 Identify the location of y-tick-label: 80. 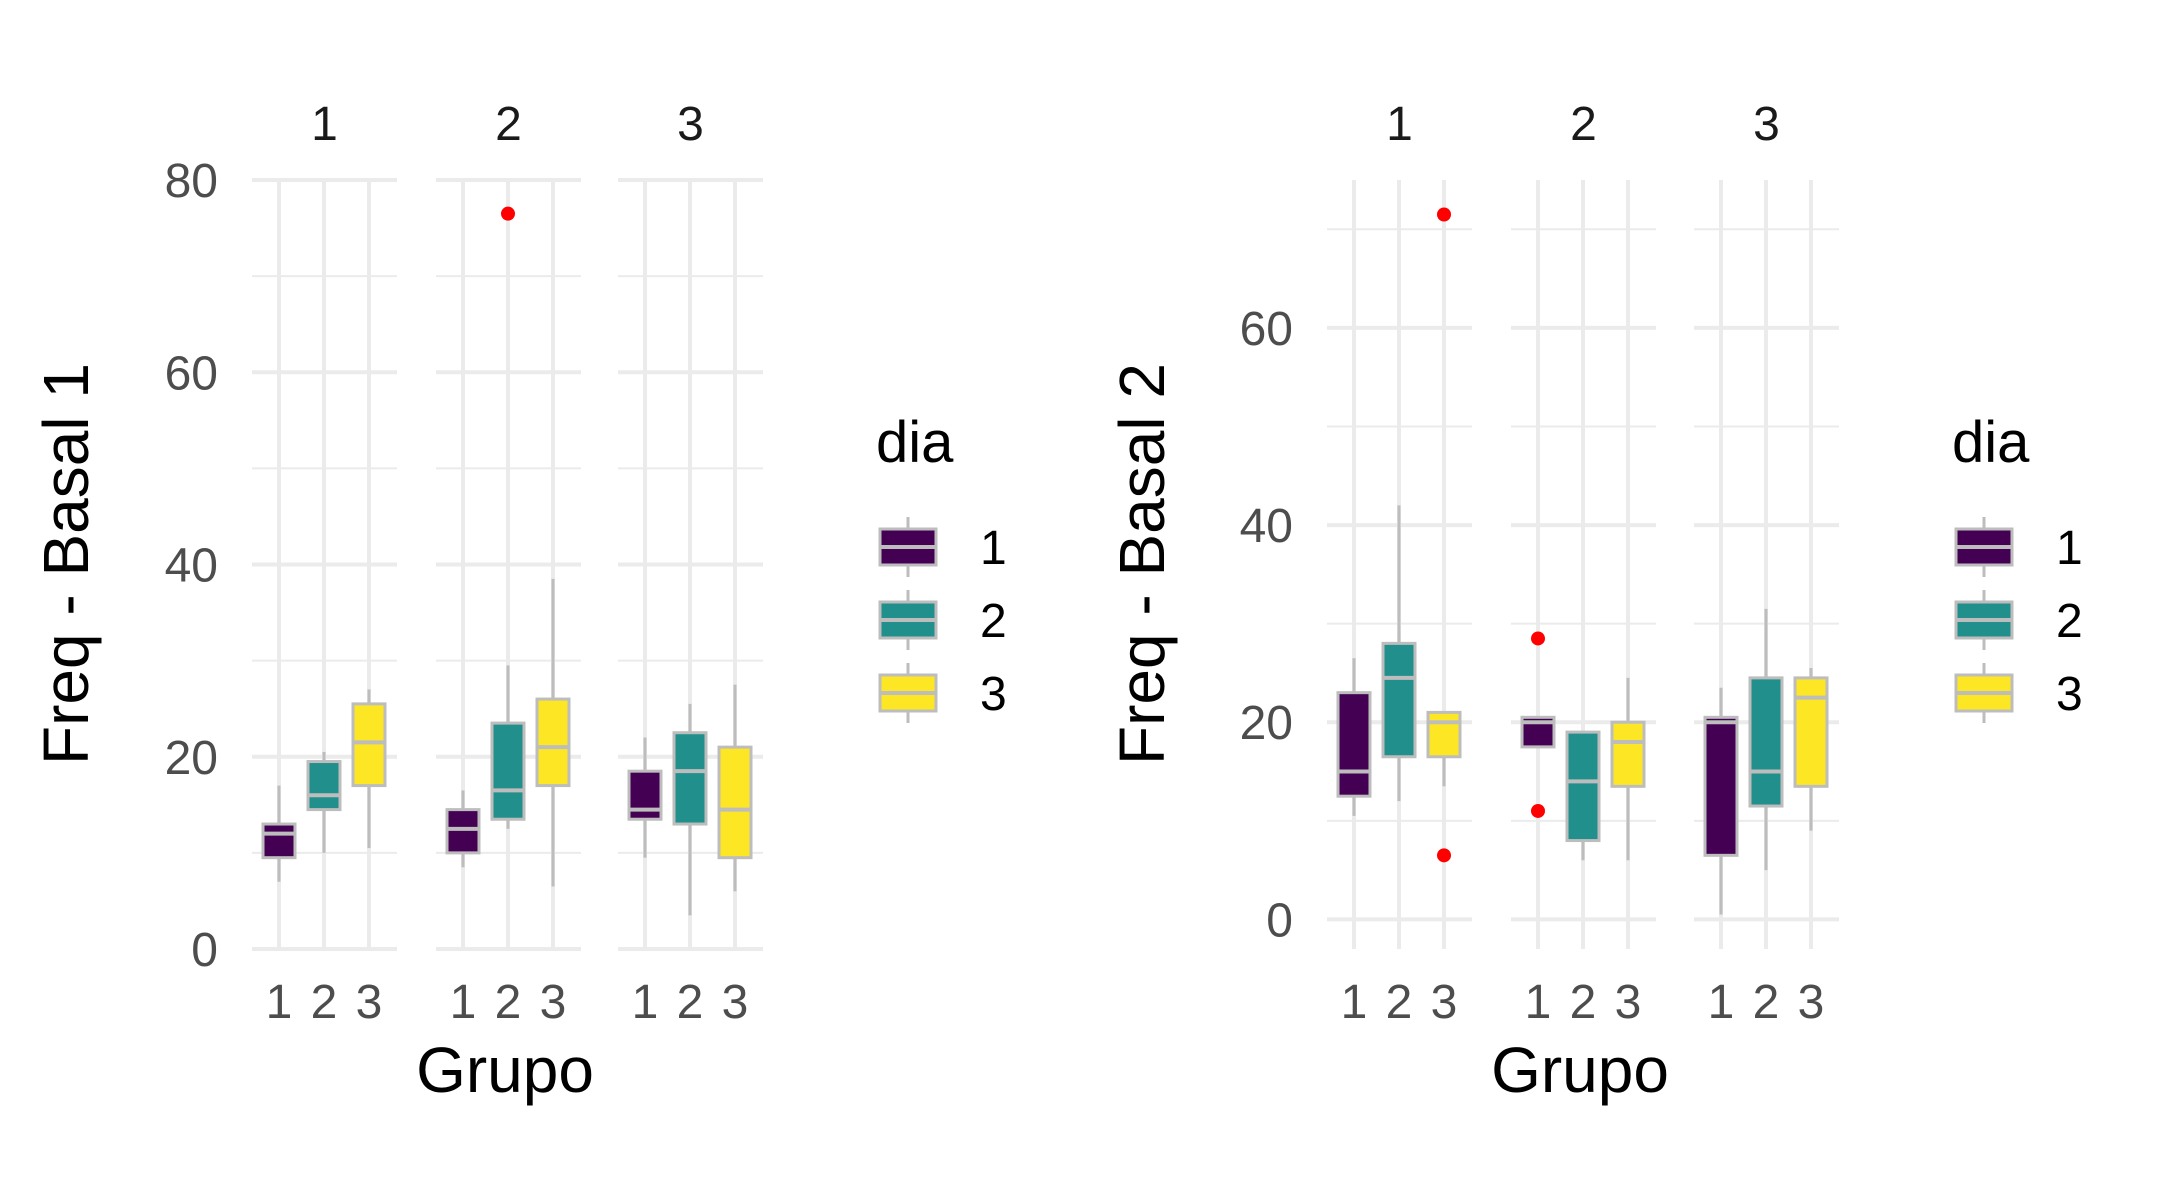
(191, 181).